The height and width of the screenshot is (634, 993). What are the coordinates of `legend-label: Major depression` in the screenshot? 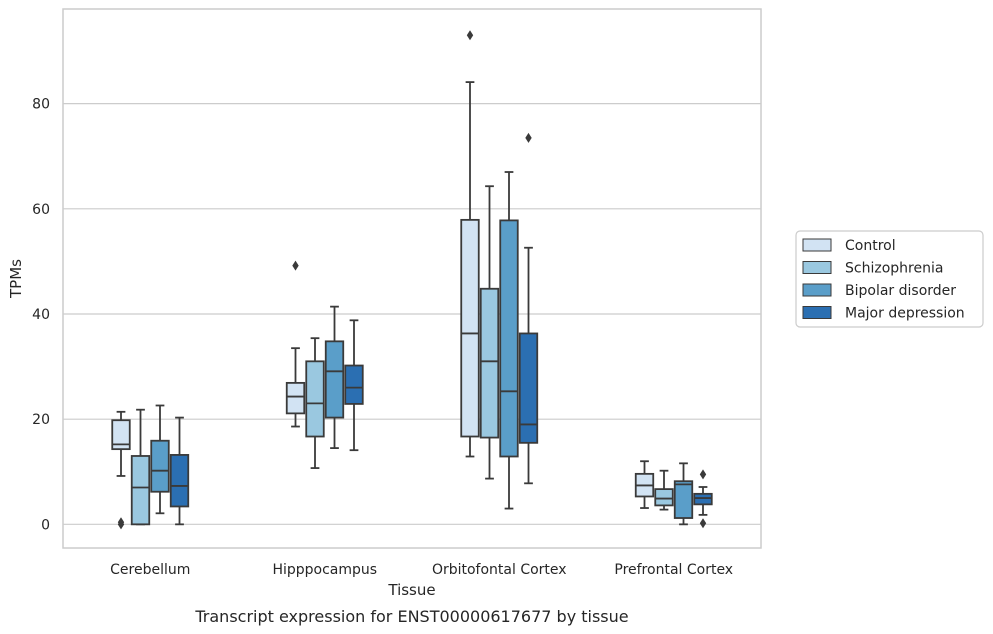 It's located at (905, 314).